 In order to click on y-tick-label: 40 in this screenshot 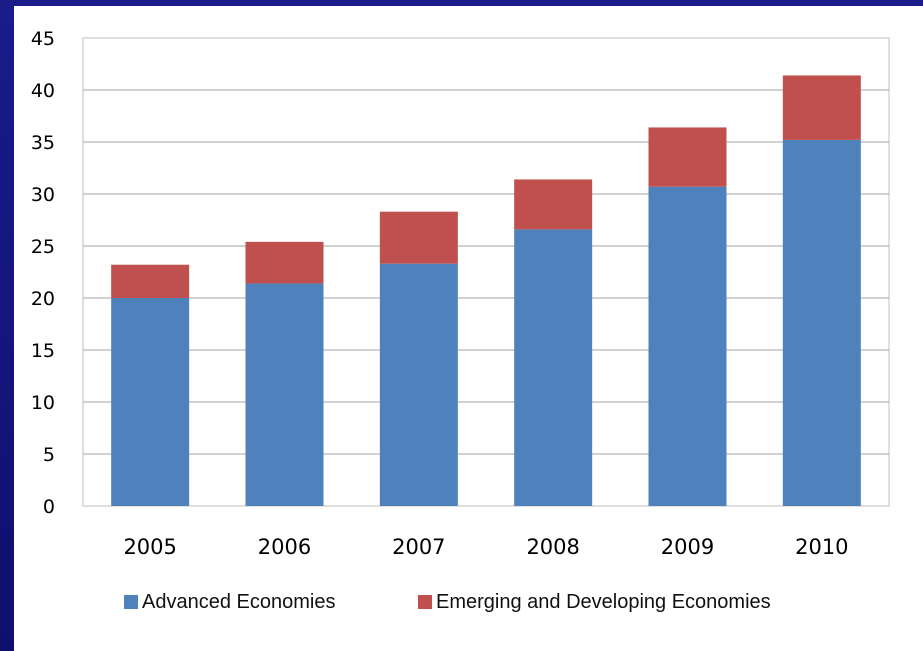, I will do `click(43, 91)`.